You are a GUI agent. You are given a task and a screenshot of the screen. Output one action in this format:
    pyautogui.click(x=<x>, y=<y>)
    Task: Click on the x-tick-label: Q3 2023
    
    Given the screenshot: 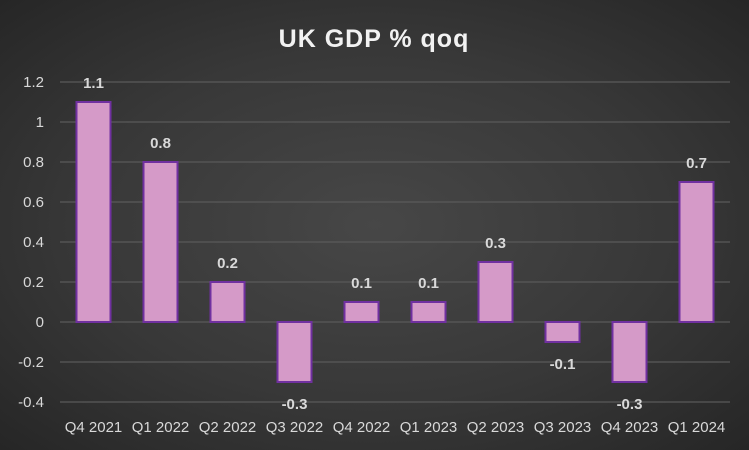 What is the action you would take?
    pyautogui.click(x=563, y=427)
    